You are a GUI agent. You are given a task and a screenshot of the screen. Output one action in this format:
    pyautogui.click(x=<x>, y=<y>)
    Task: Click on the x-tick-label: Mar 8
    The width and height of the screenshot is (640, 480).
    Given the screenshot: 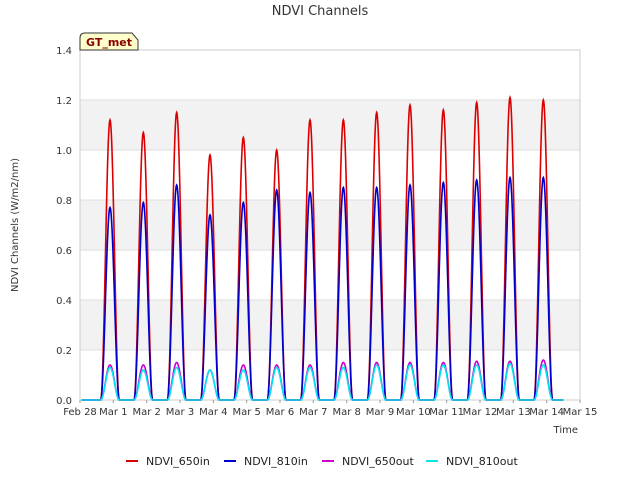 What is the action you would take?
    pyautogui.click(x=346, y=412)
    